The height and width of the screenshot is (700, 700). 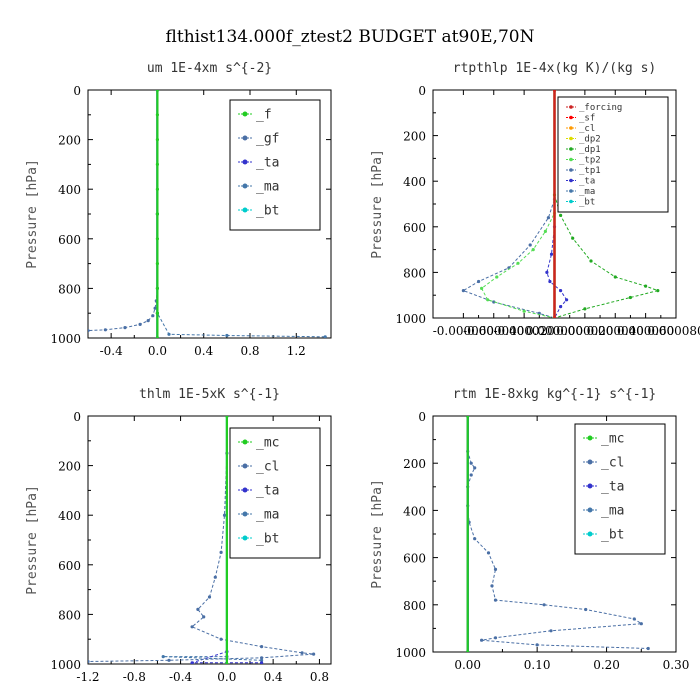 What do you see at coordinates (590, 161) in the screenshot?
I see `legend-label: _tp2` at bounding box center [590, 161].